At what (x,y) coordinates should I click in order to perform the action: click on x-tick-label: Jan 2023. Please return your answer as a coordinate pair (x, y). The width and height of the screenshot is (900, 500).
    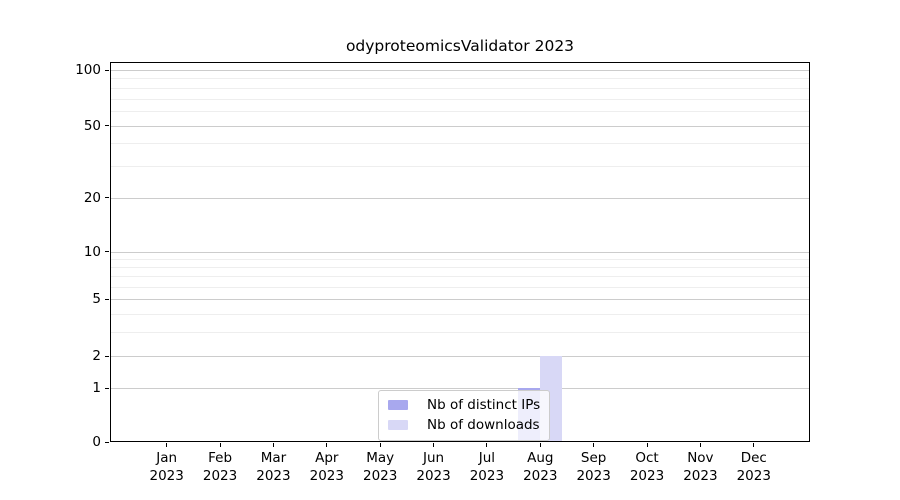
    Looking at the image, I should click on (166, 467).